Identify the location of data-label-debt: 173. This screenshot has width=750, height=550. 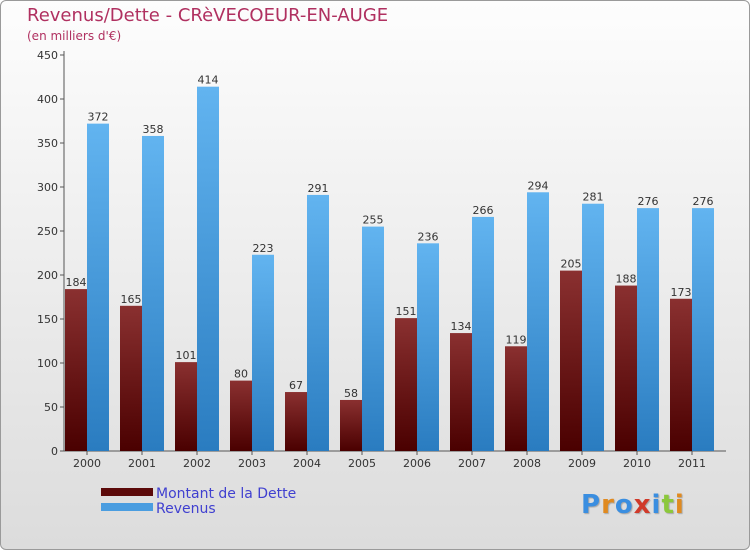
(681, 292).